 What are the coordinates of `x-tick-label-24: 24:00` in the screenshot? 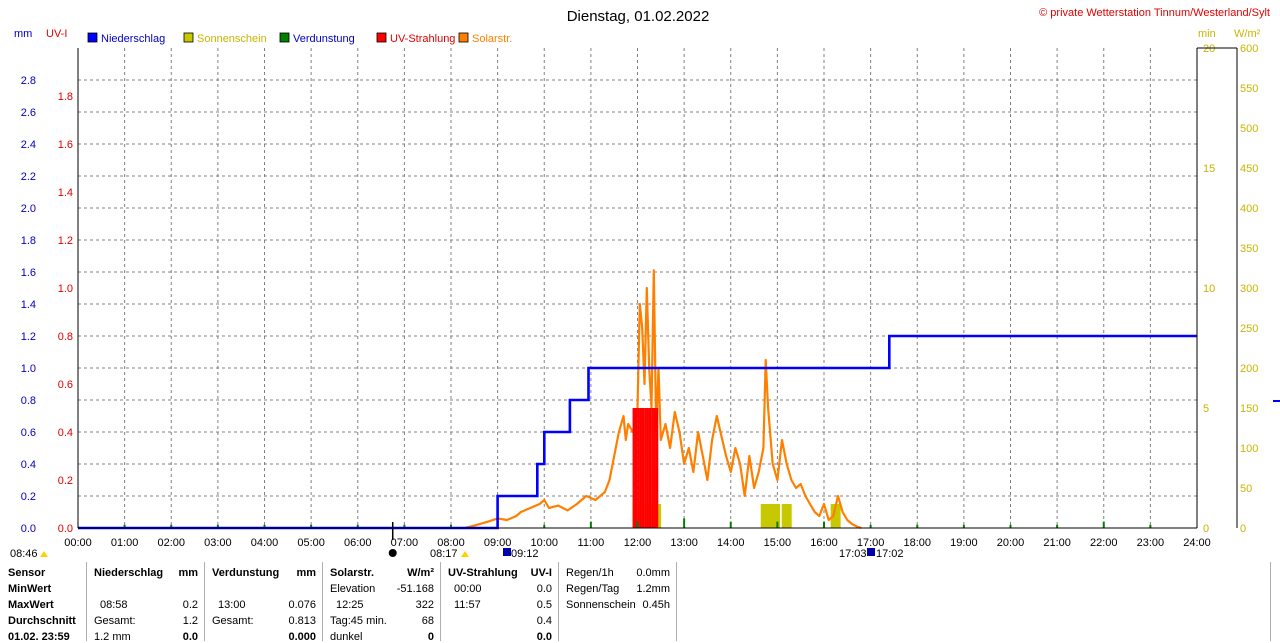 It's located at (1197, 543).